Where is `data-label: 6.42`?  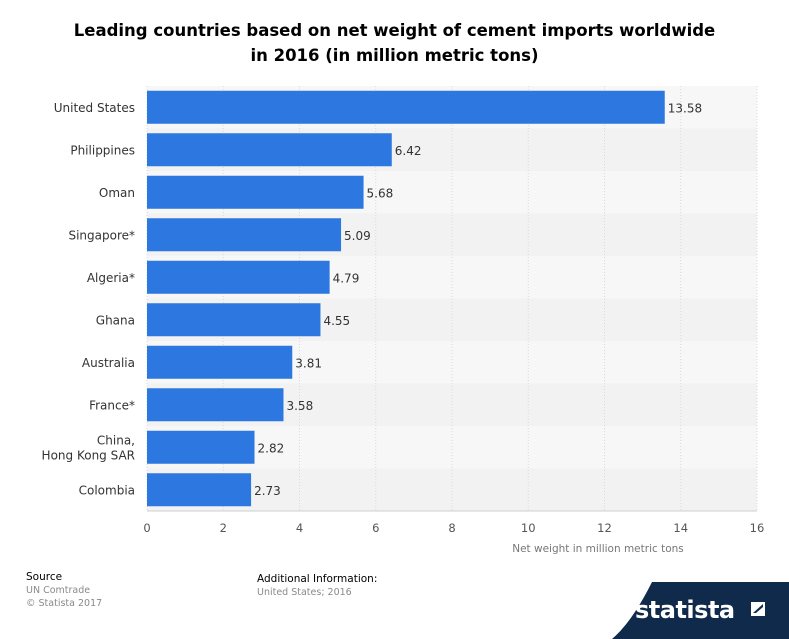
data-label: 6.42 is located at coordinates (408, 151).